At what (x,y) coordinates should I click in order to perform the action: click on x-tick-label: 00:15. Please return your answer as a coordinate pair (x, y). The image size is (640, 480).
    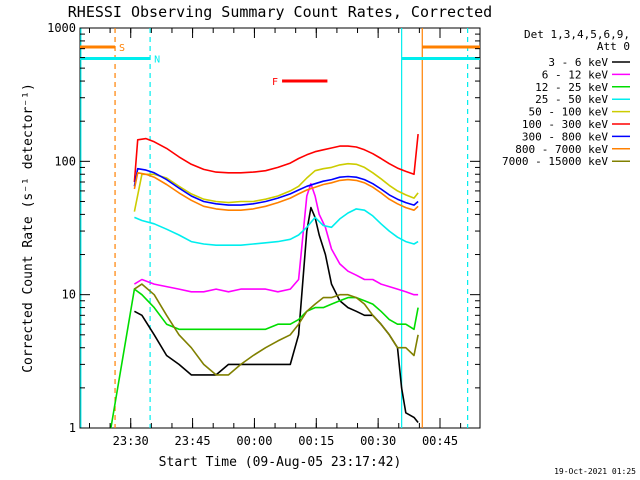
    Looking at the image, I should click on (316, 441).